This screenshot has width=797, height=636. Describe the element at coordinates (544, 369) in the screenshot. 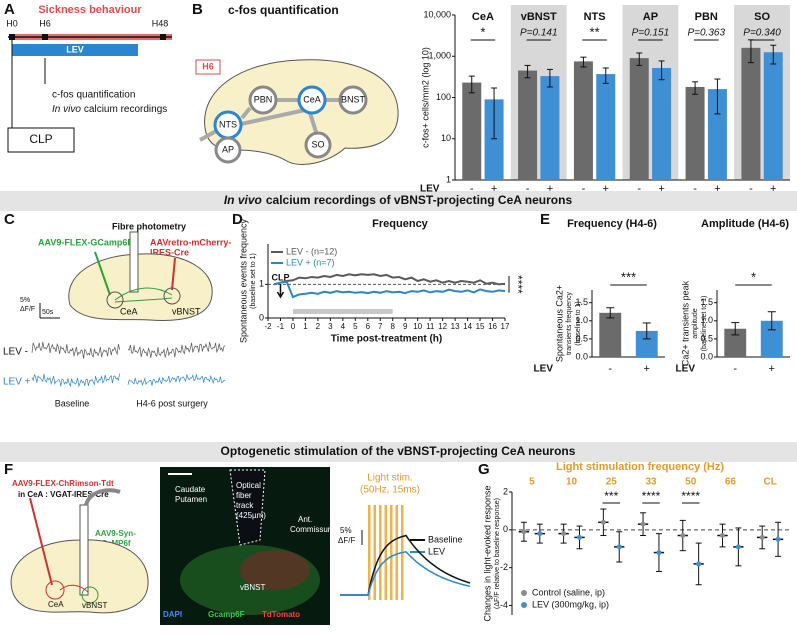

I see `x-axis-label: LEV` at that location.